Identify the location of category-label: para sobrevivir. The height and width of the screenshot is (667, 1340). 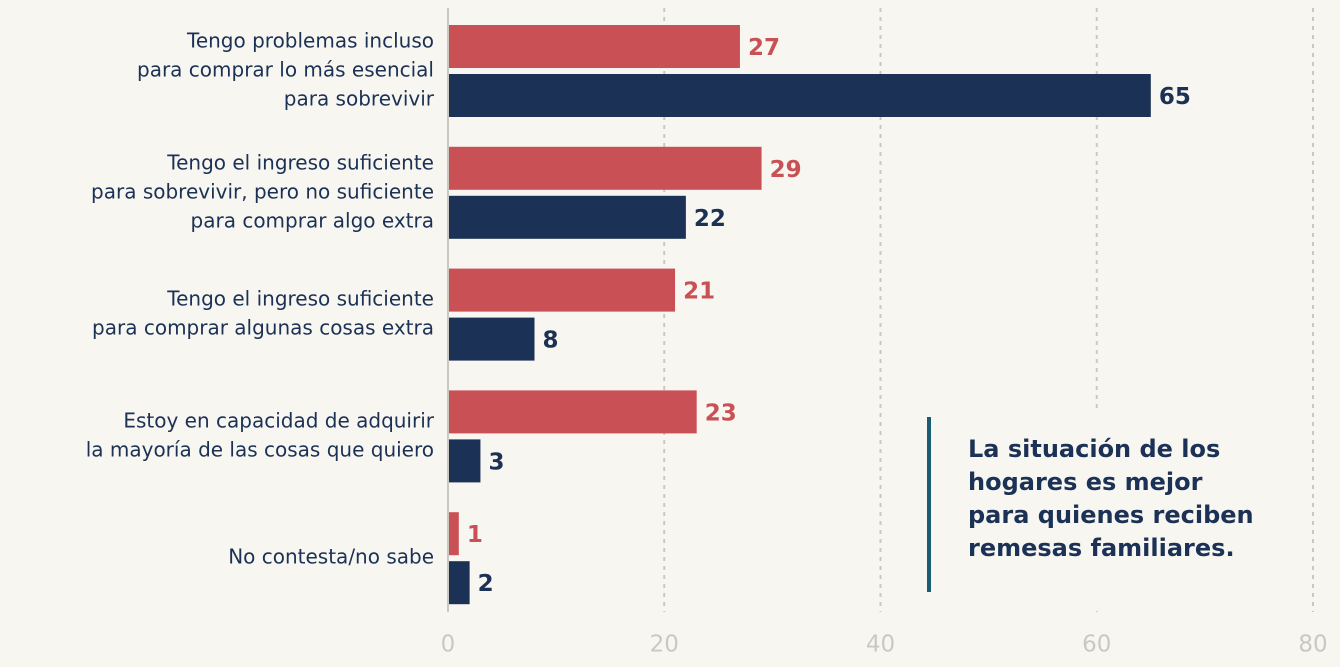
(359, 99).